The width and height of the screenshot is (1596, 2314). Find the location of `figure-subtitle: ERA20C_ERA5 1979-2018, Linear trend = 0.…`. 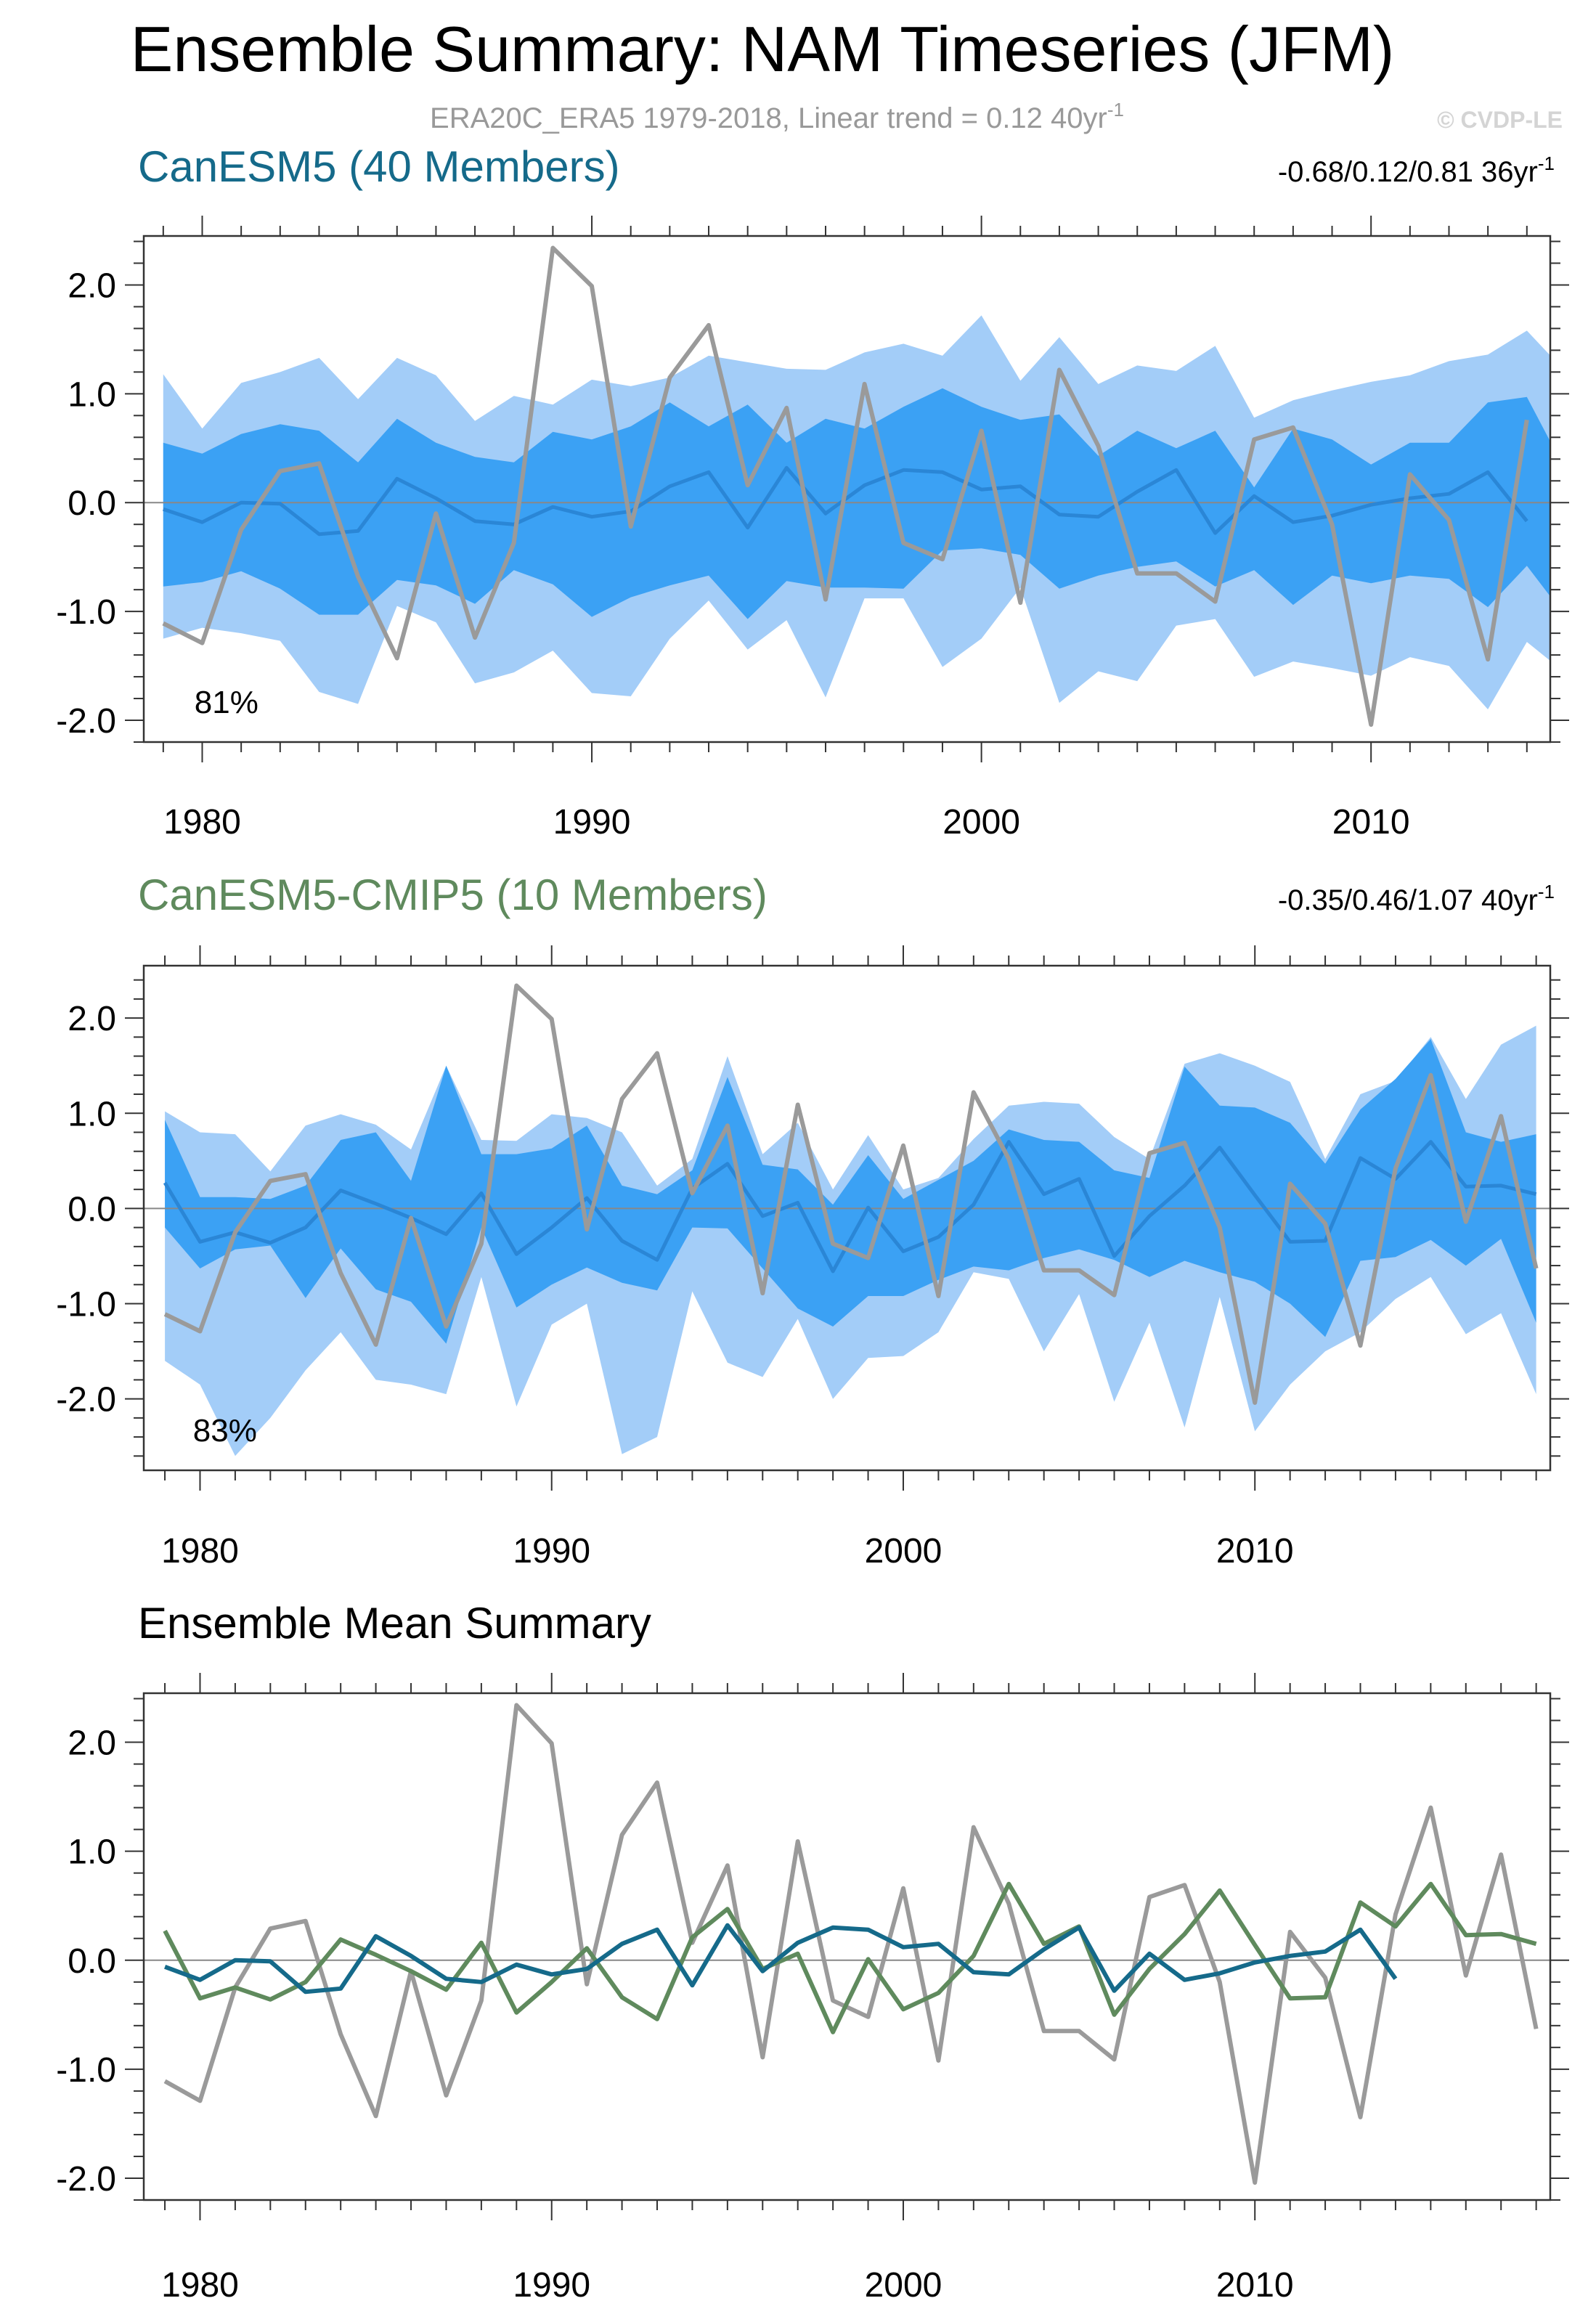

figure-subtitle: ERA20C_ERA5 1979-2018, Linear trend = 0.… is located at coordinates (777, 117).